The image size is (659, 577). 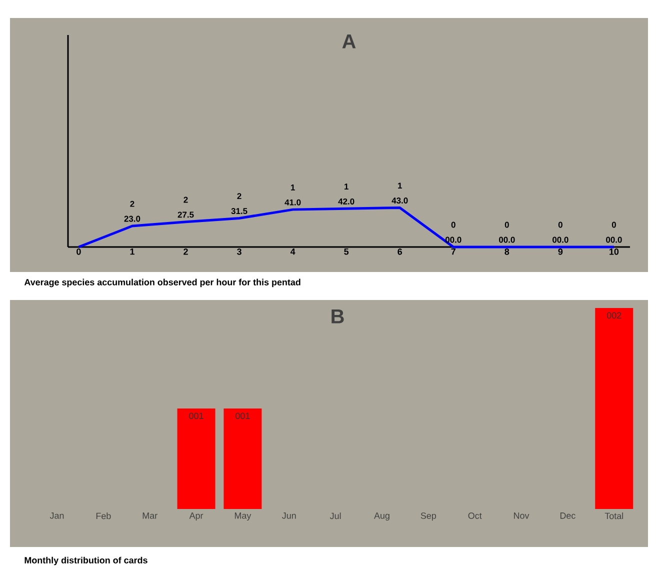 I want to click on x-tick-label: 8, so click(x=507, y=251).